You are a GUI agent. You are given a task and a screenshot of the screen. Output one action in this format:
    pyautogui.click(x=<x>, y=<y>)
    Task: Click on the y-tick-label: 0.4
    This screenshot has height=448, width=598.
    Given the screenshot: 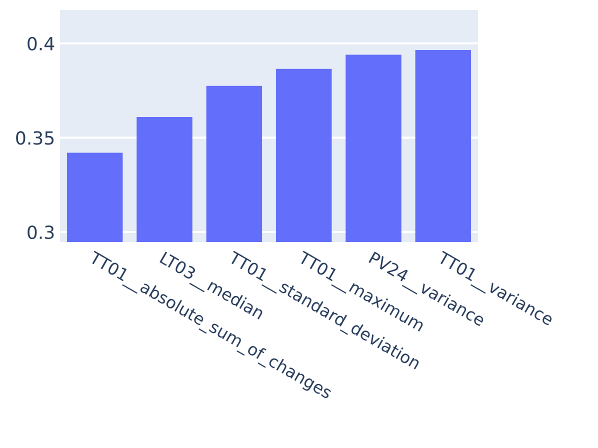 What is the action you would take?
    pyautogui.click(x=41, y=43)
    